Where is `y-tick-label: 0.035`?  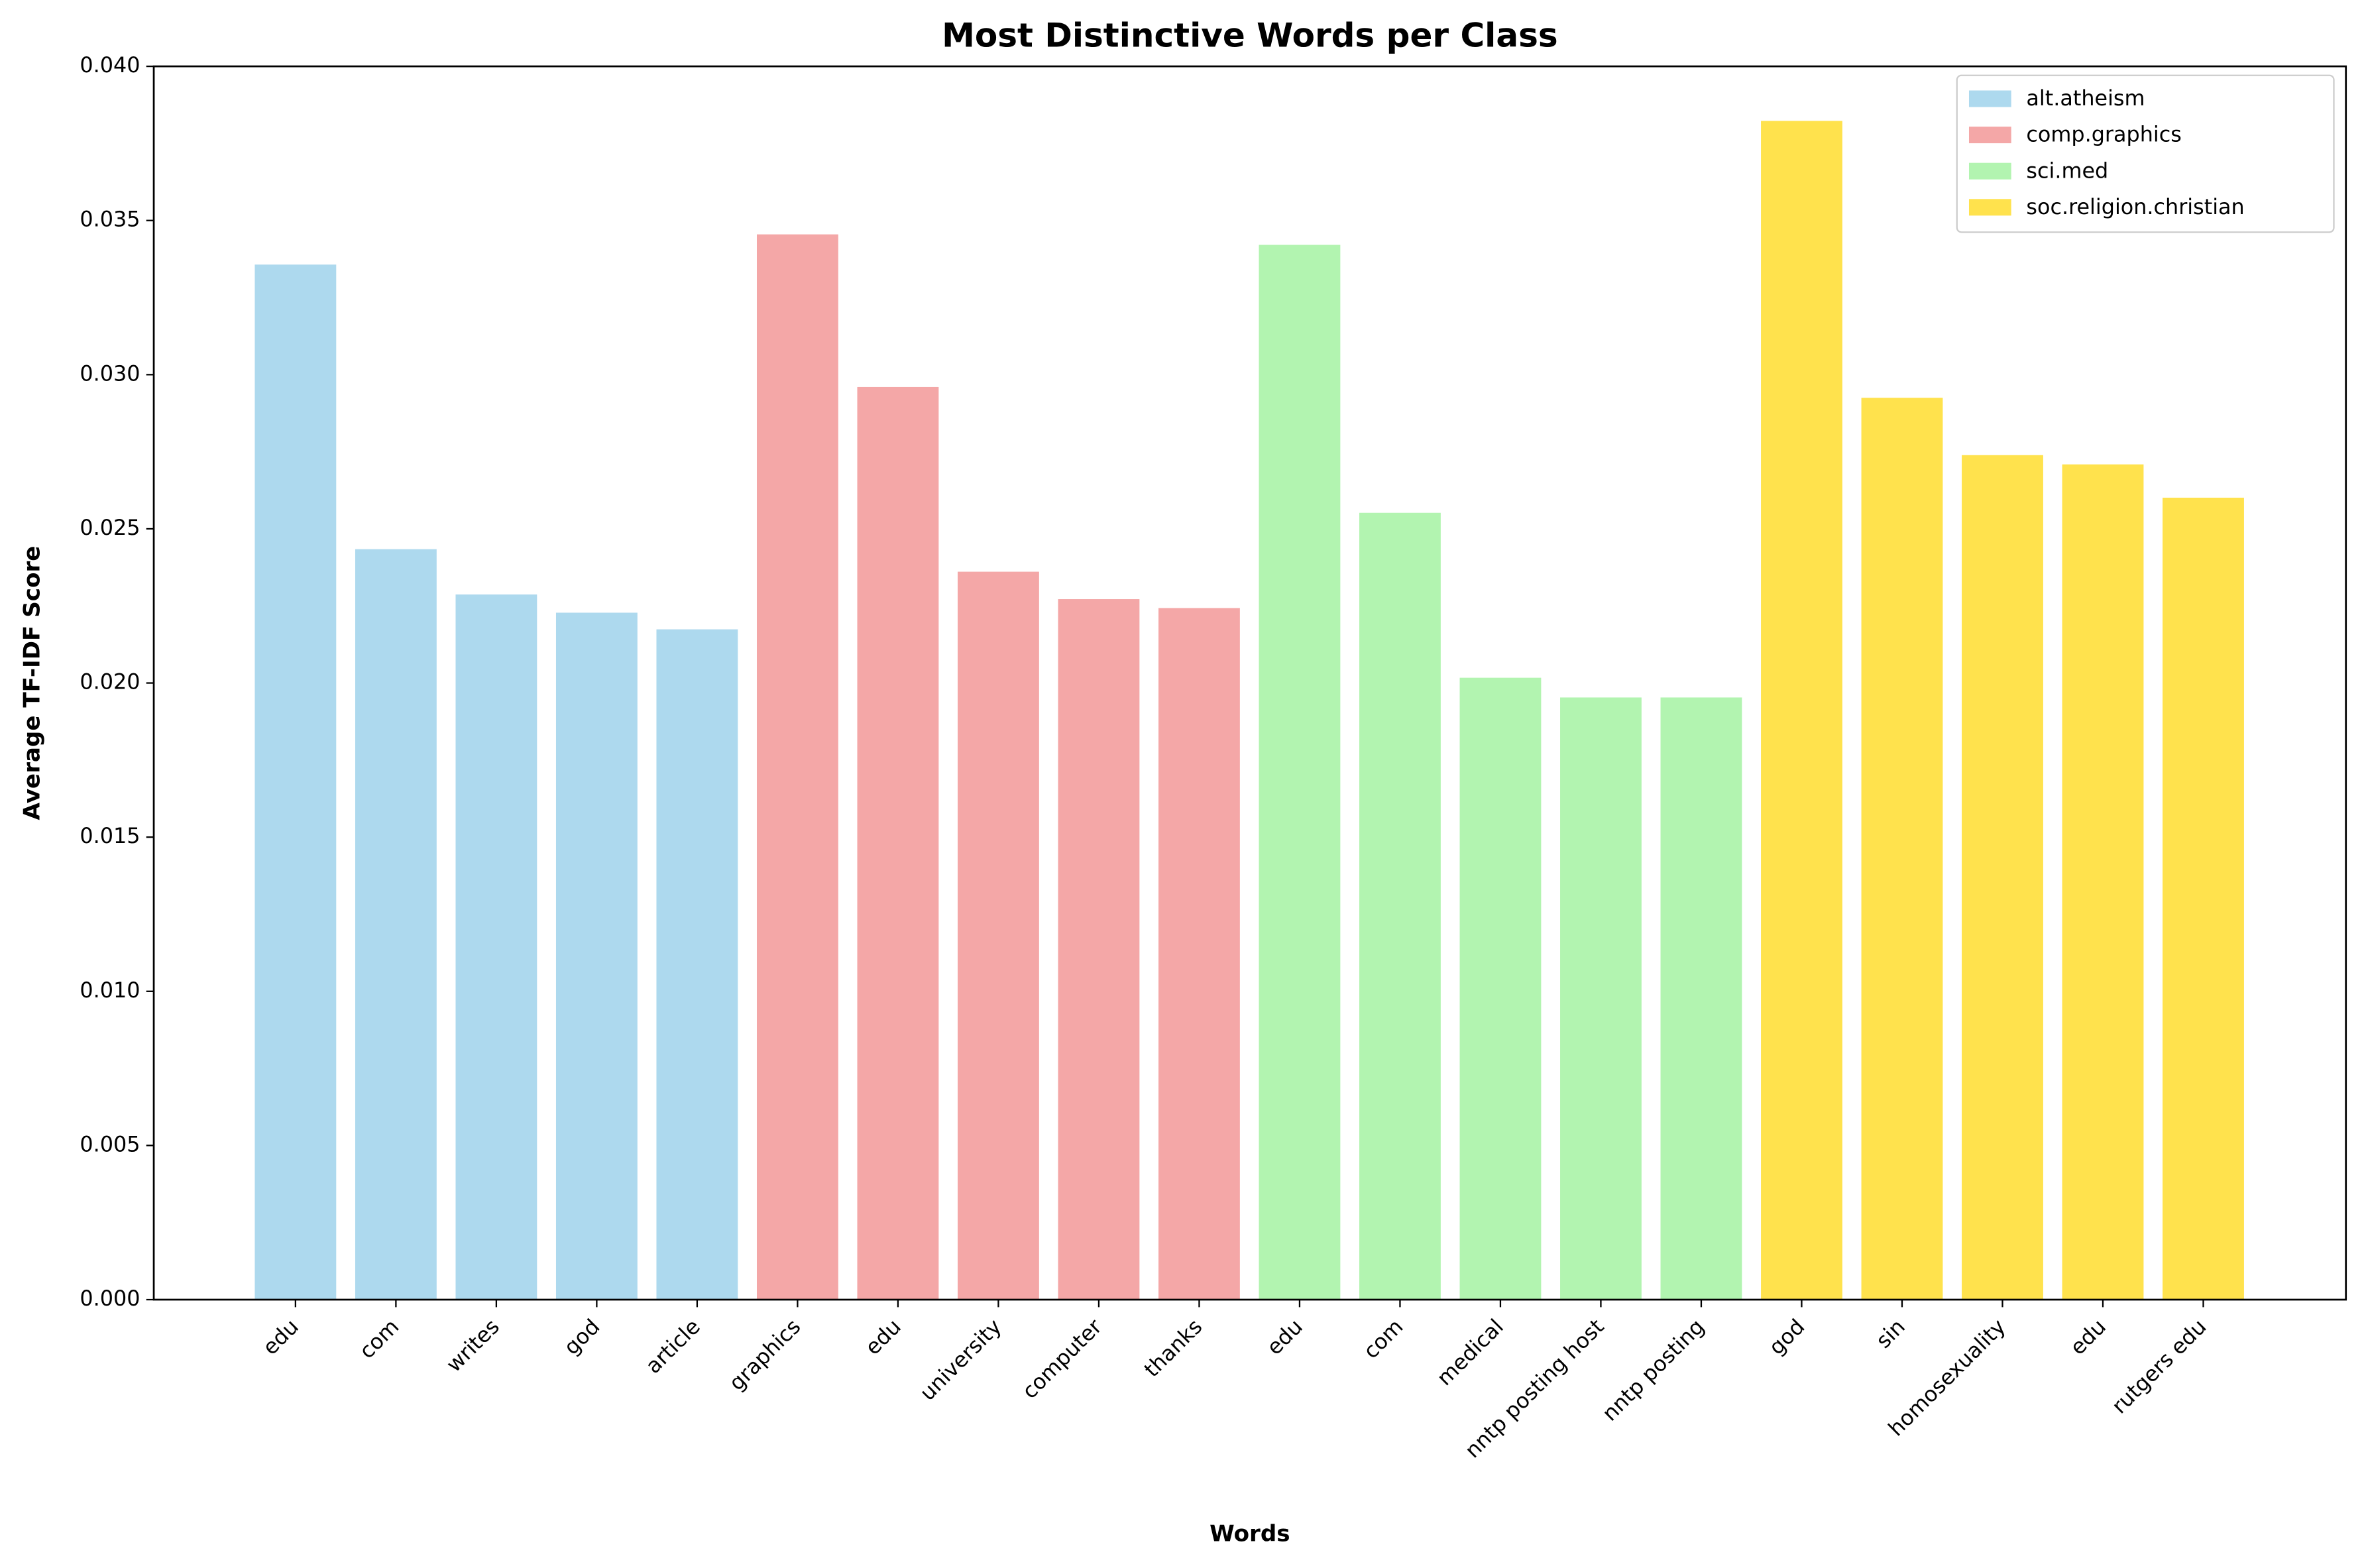
y-tick-label: 0.035 is located at coordinates (110, 220).